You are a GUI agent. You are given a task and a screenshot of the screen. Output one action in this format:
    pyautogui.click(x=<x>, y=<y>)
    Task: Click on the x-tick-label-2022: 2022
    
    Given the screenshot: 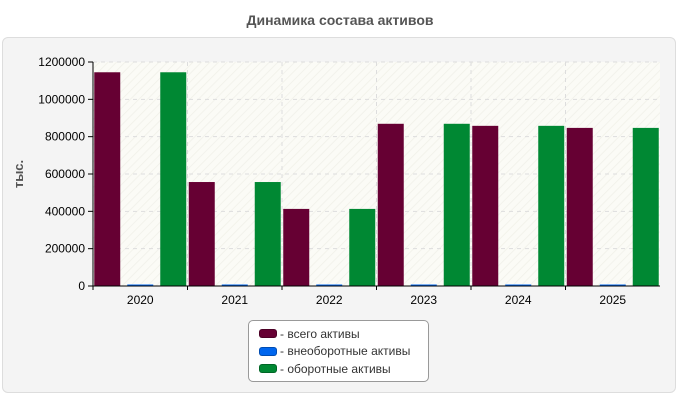 What is the action you would take?
    pyautogui.click(x=329, y=300)
    